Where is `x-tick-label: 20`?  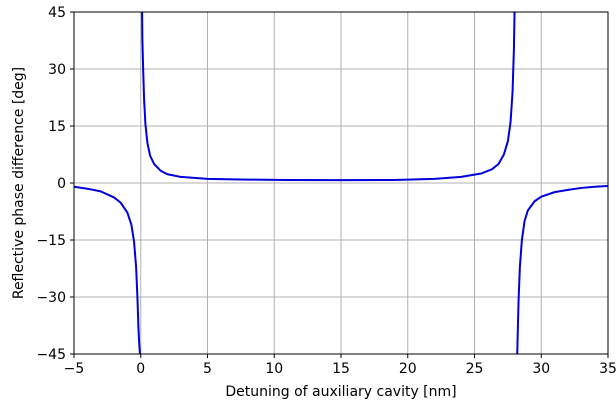
x-tick-label: 20 is located at coordinates (408, 369).